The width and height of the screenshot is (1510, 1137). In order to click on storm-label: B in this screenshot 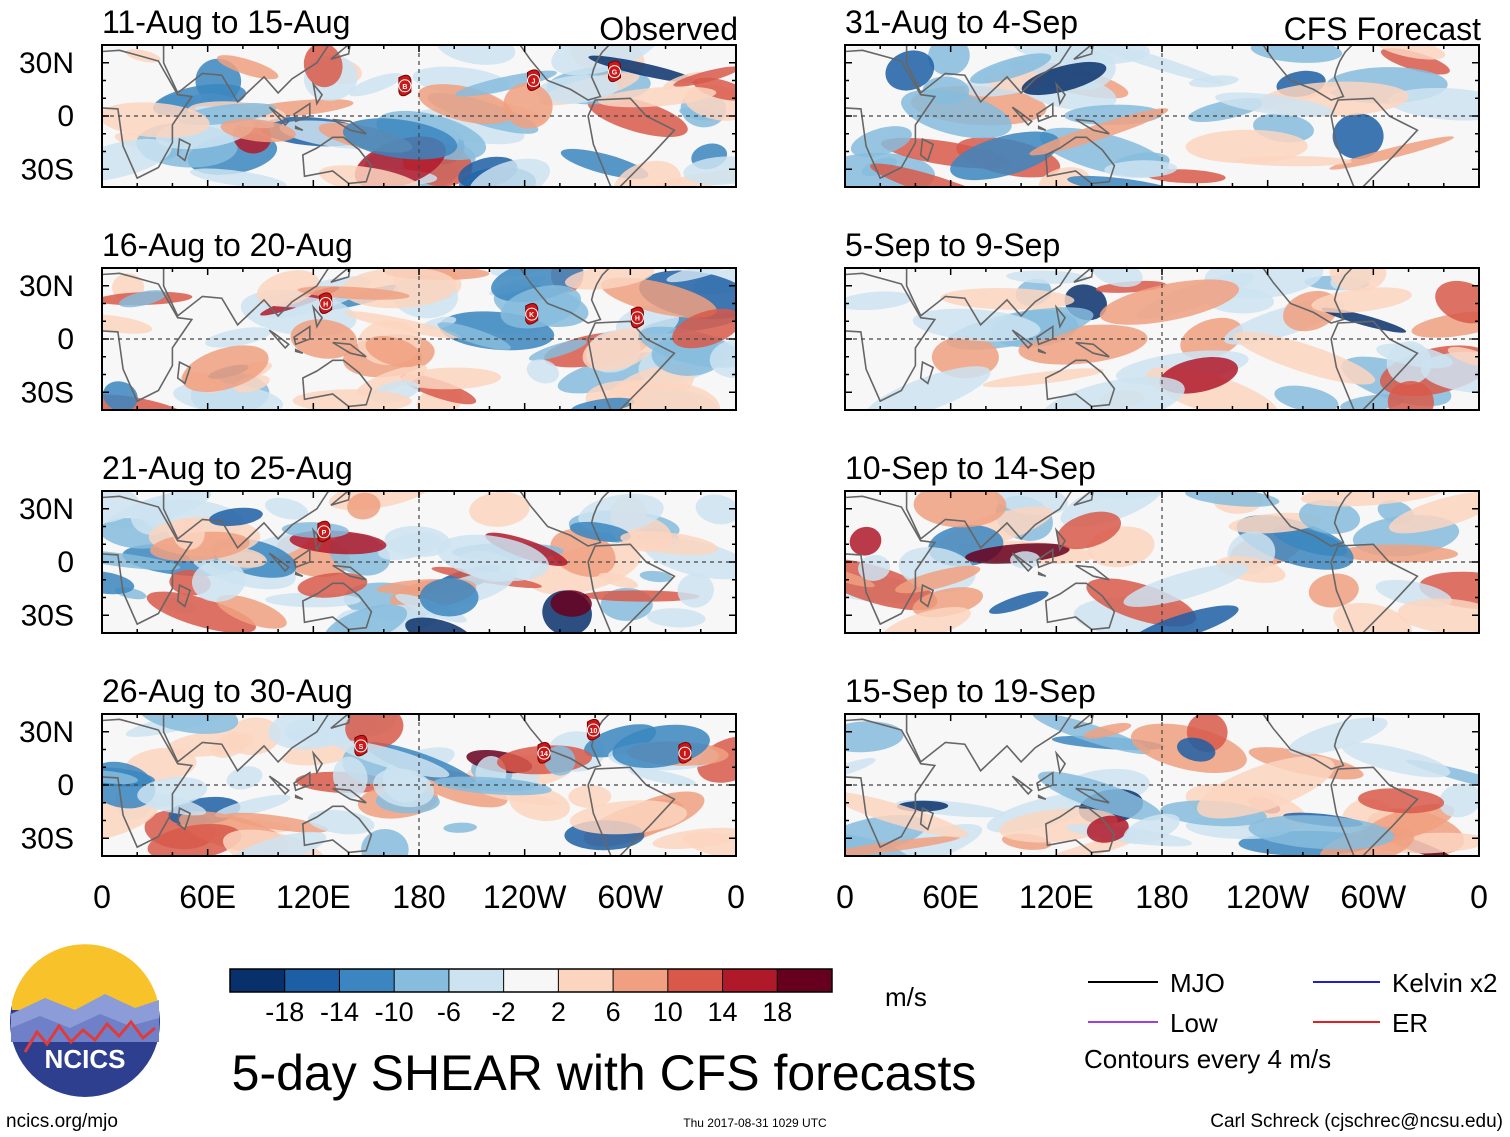, I will do `click(404, 87)`.